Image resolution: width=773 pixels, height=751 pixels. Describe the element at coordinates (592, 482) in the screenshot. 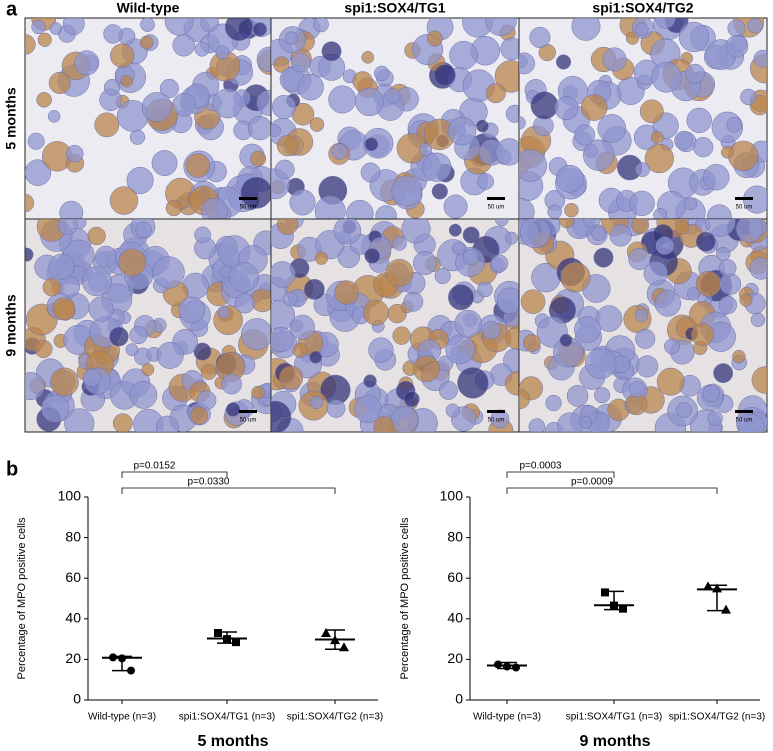

I see `p-value: p=0.0009` at that location.